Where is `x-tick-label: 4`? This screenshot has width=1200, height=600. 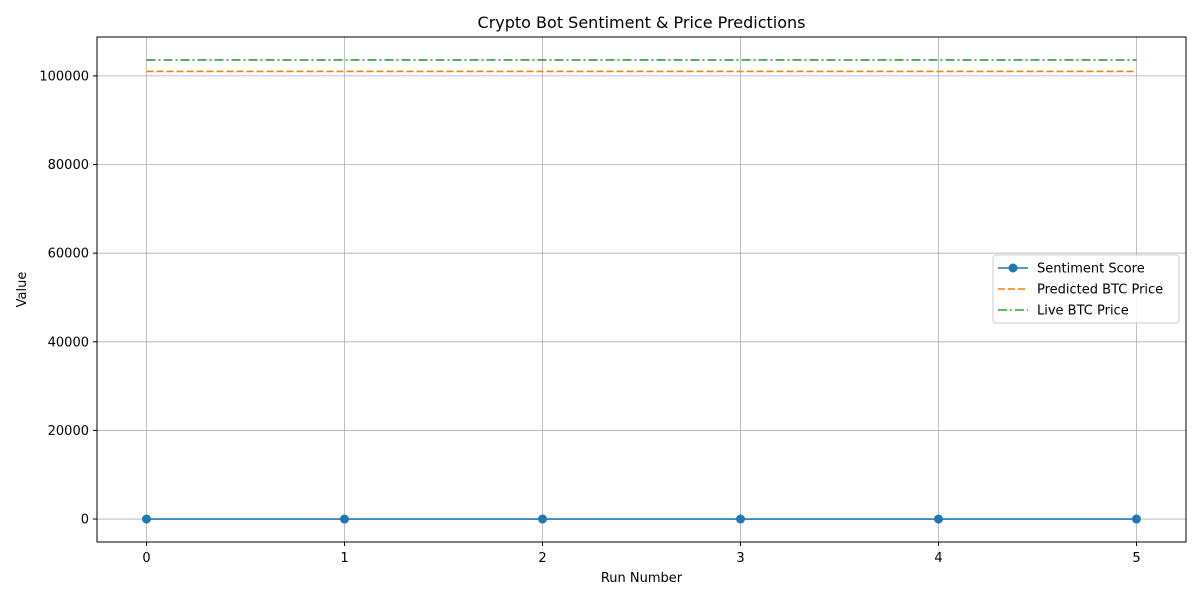
x-tick-label: 4 is located at coordinates (938, 558).